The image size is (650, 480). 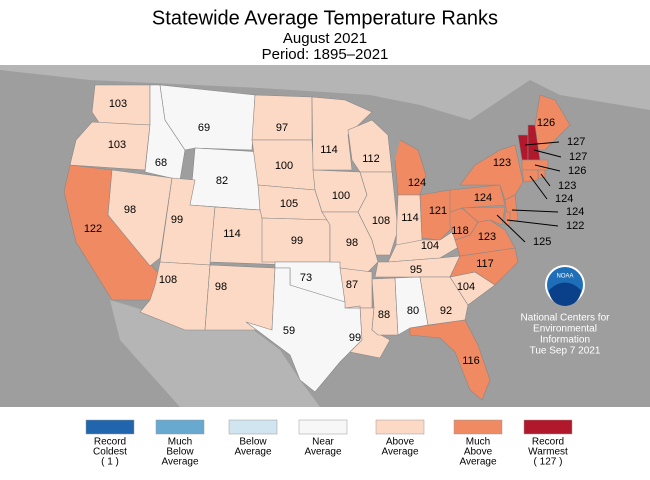 What do you see at coordinates (110, 452) in the screenshot?
I see `legend-label: Coldest` at bounding box center [110, 452].